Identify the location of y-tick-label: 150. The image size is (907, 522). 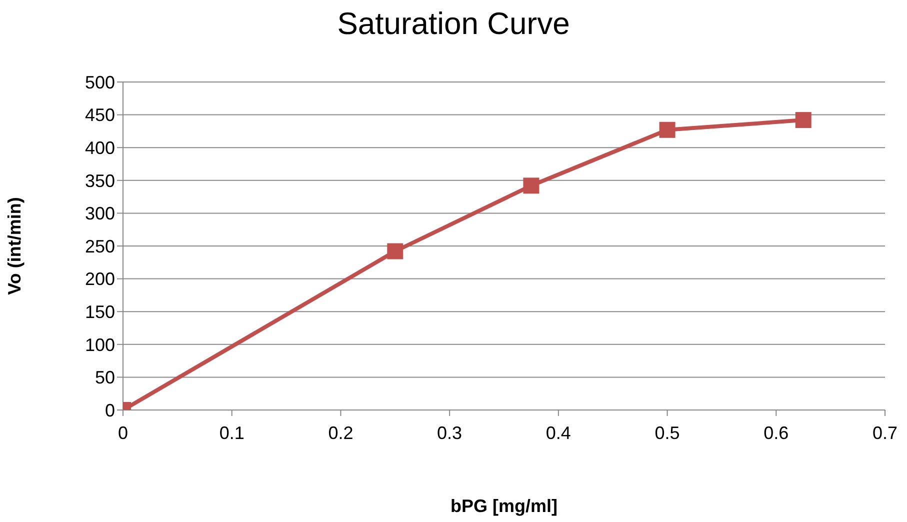
(99, 312).